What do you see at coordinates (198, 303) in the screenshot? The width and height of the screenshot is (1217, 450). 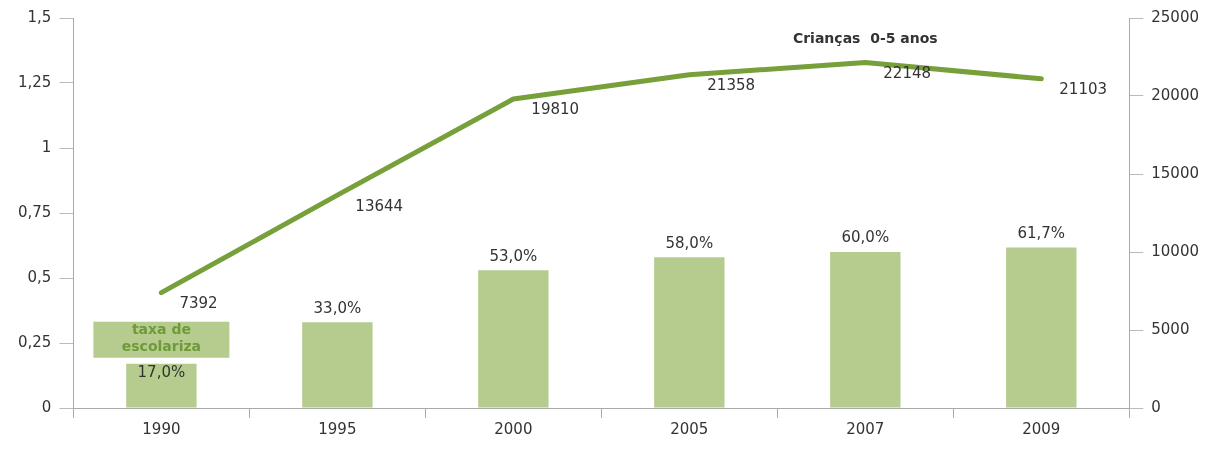 I see `data-label: 7392` at bounding box center [198, 303].